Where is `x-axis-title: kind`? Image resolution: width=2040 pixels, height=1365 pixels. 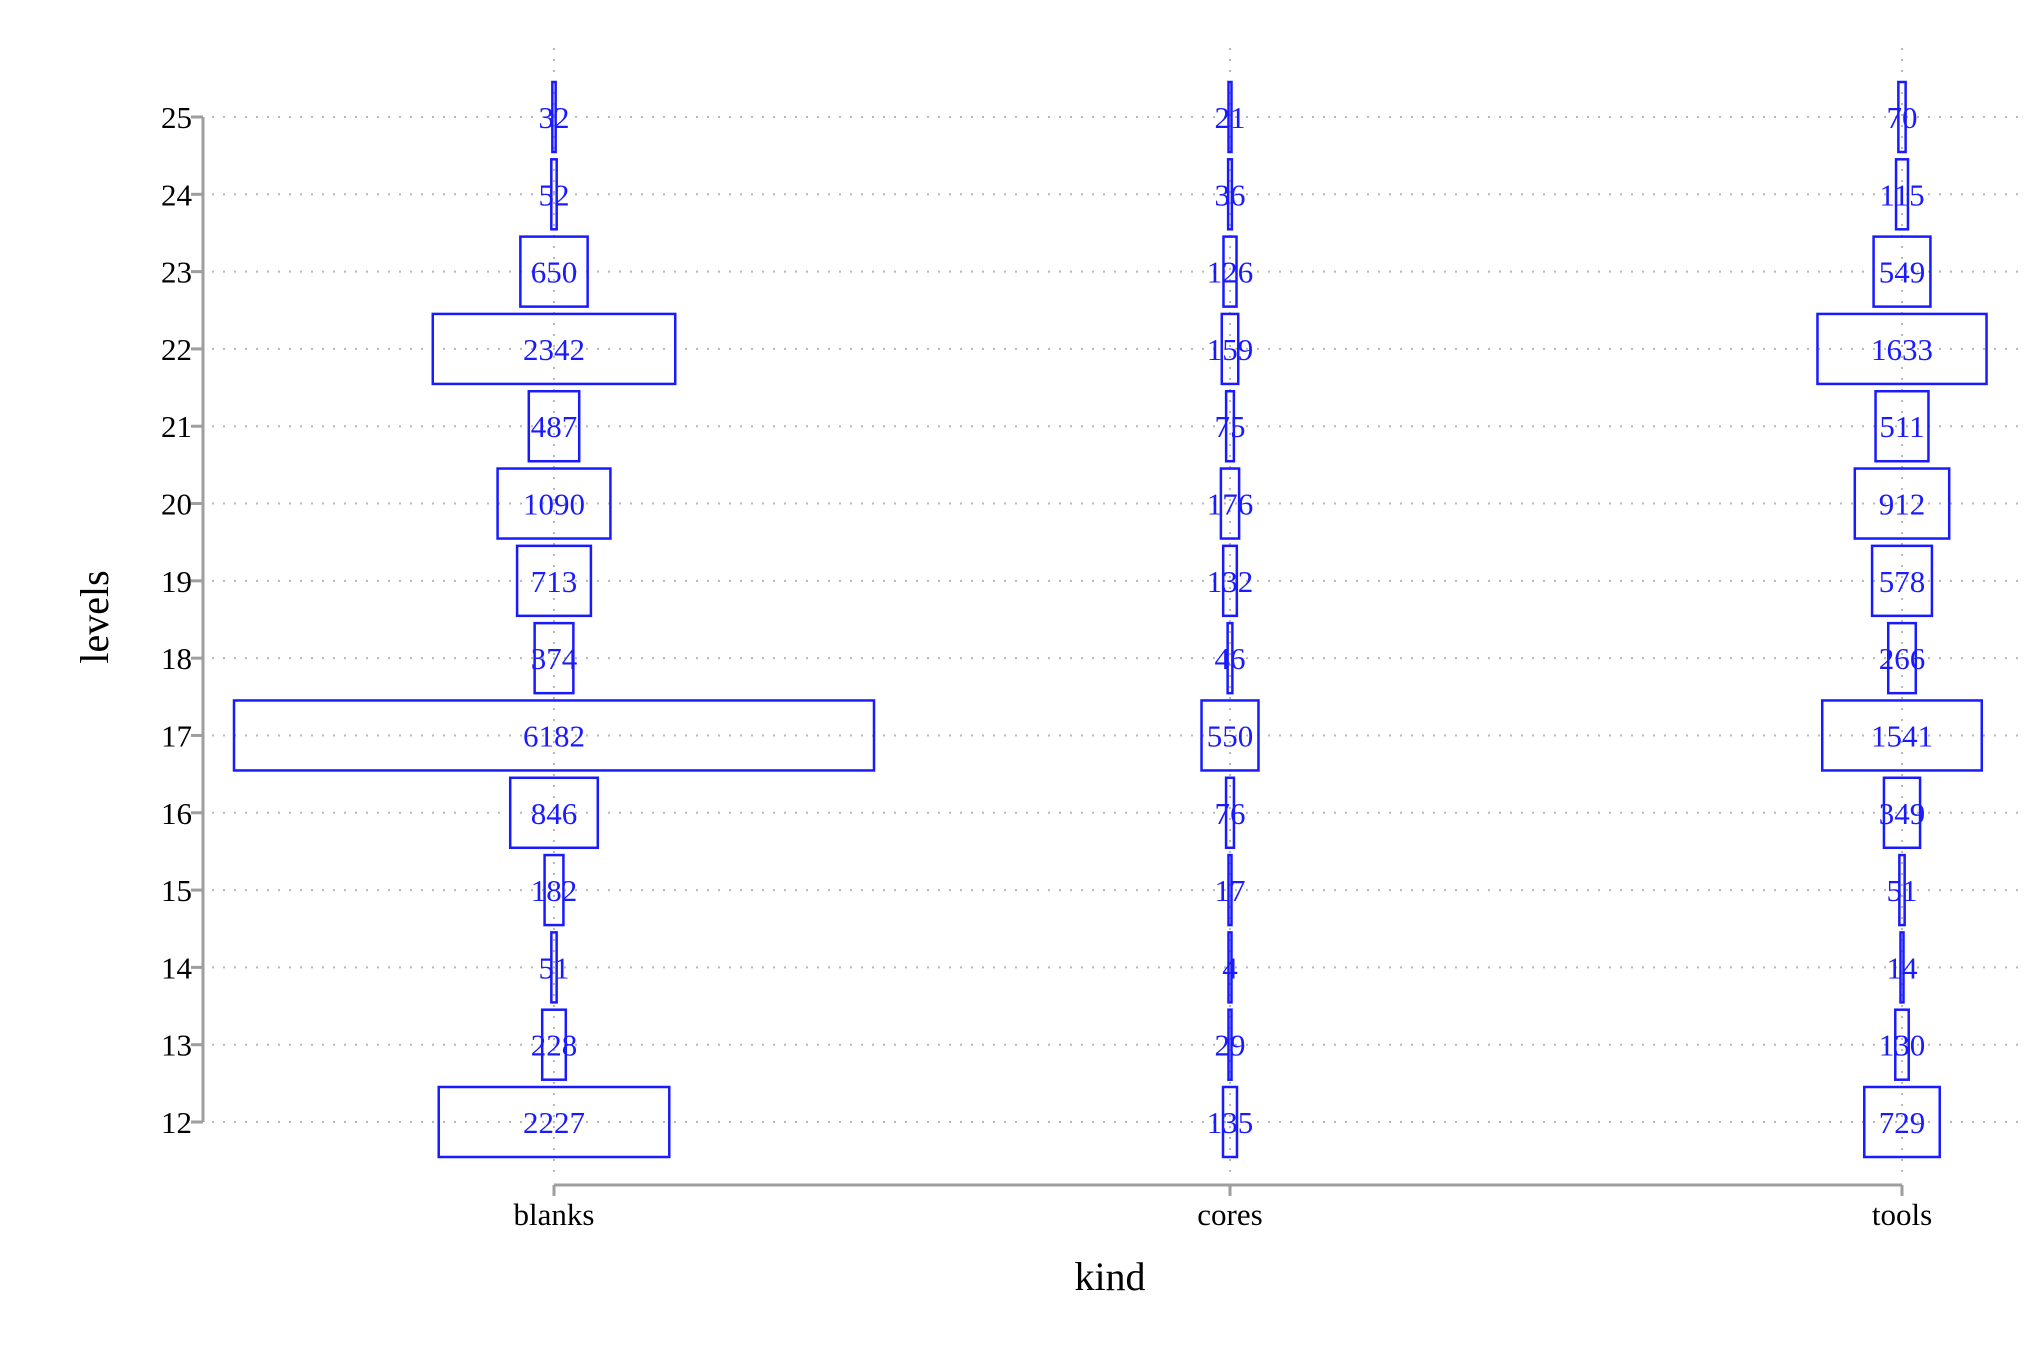
x-axis-title: kind is located at coordinates (1109, 1276).